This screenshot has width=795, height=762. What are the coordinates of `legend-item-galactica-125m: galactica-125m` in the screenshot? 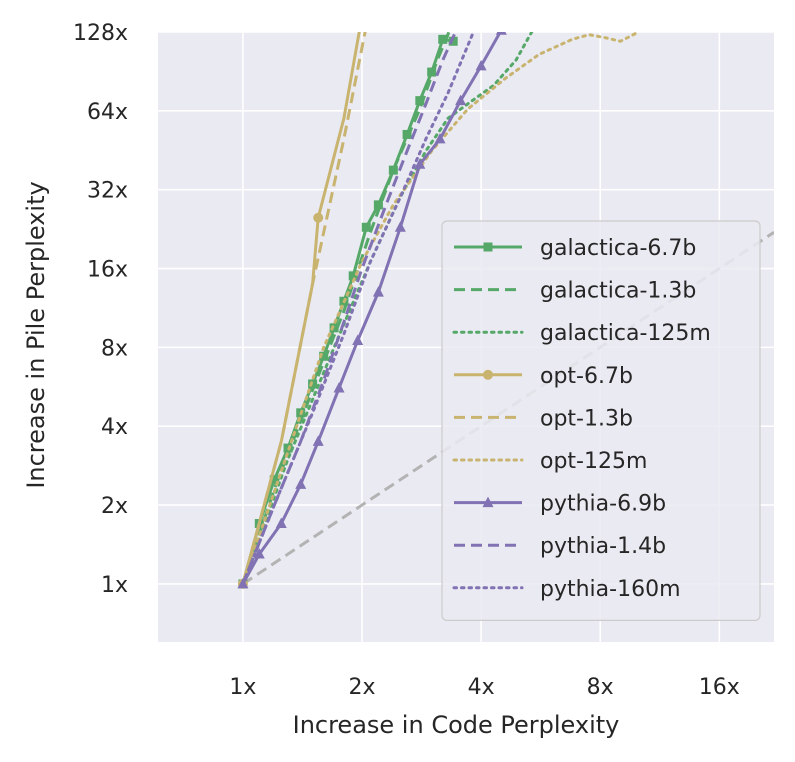 It's located at (581, 333).